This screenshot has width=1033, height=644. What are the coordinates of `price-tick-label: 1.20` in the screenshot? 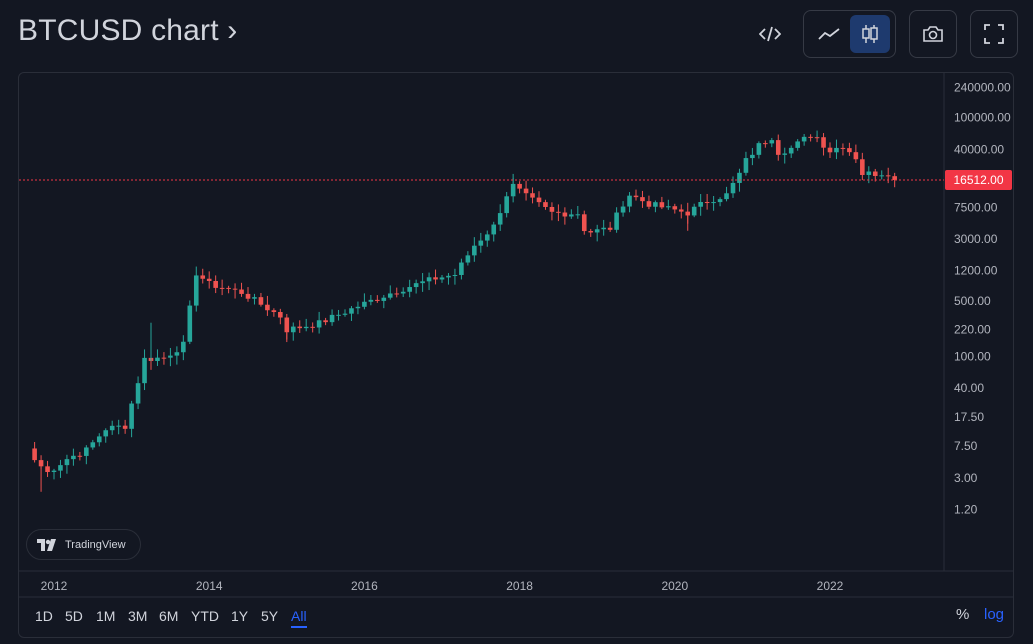 It's located at (966, 509).